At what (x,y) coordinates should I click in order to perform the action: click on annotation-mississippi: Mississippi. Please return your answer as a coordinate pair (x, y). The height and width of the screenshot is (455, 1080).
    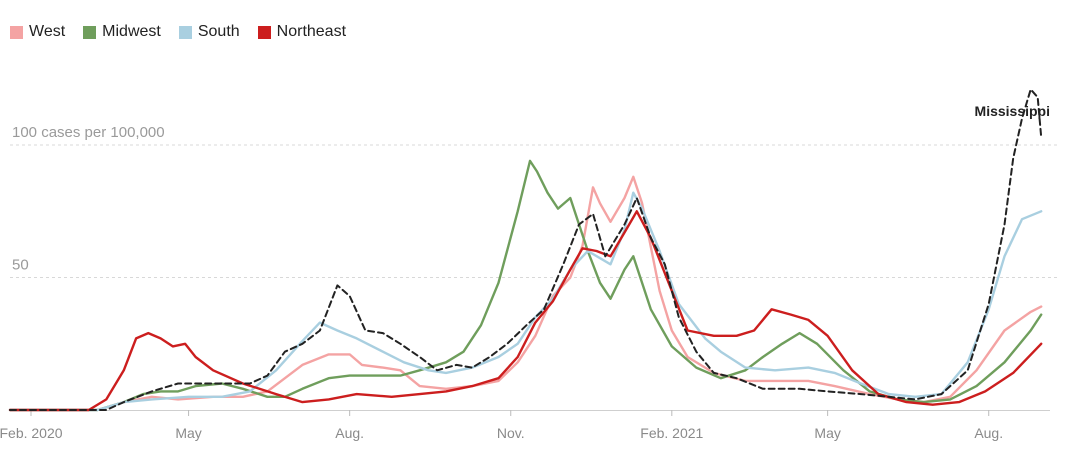
    Looking at the image, I should click on (1012, 111).